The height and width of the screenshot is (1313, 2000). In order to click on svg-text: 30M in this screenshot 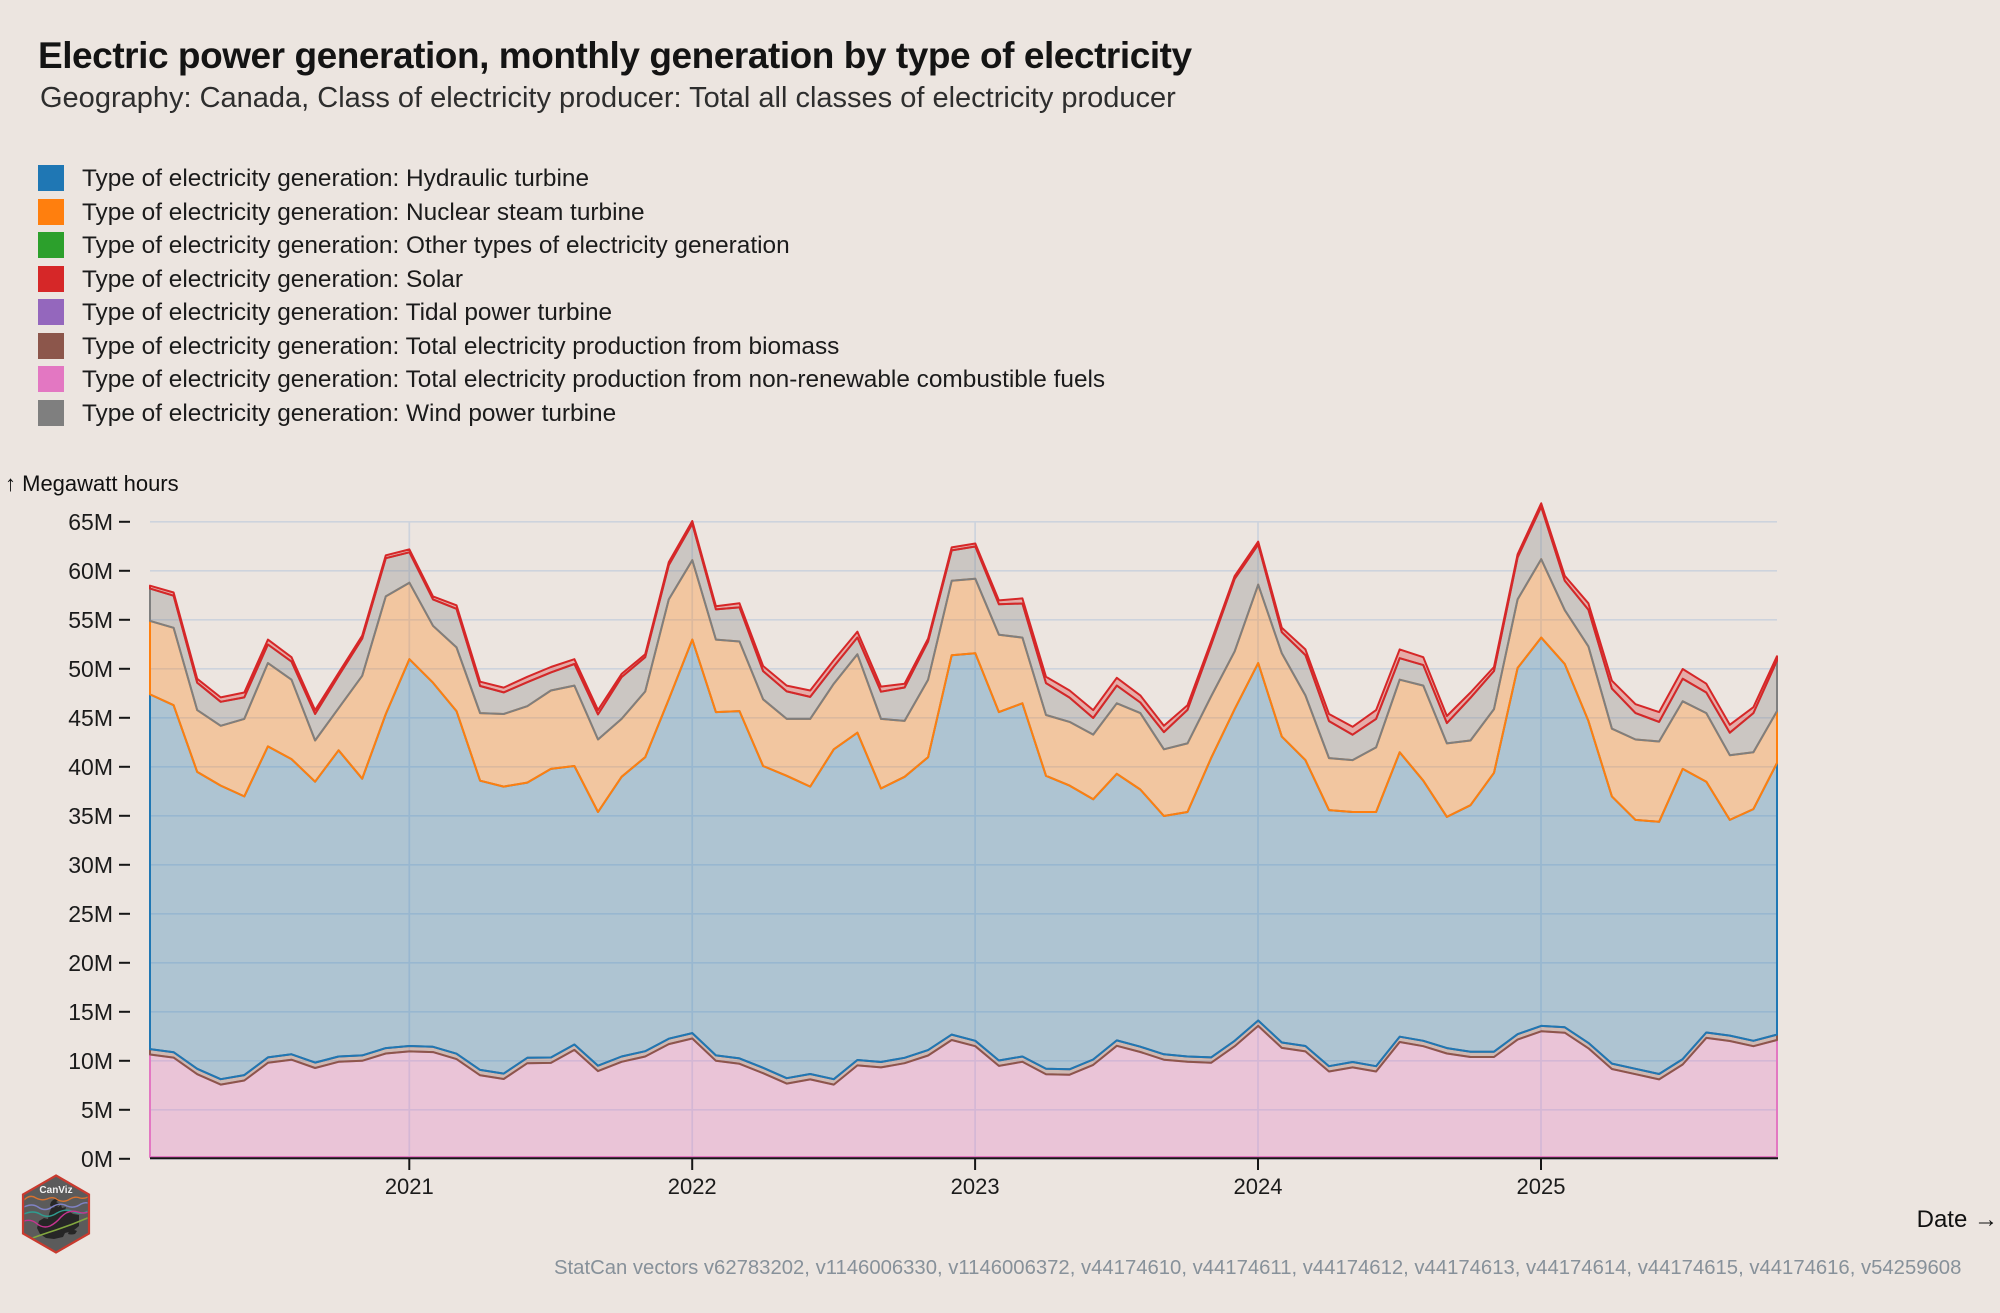, I will do `click(90, 865)`.